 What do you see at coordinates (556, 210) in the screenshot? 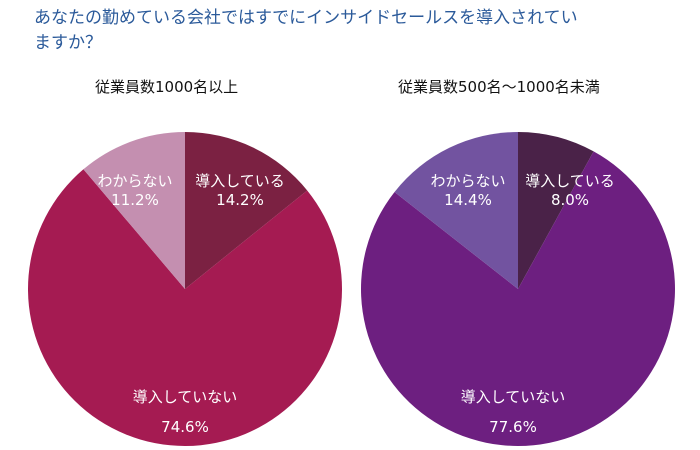
I see `pie-slice-c1-s0` at bounding box center [556, 210].